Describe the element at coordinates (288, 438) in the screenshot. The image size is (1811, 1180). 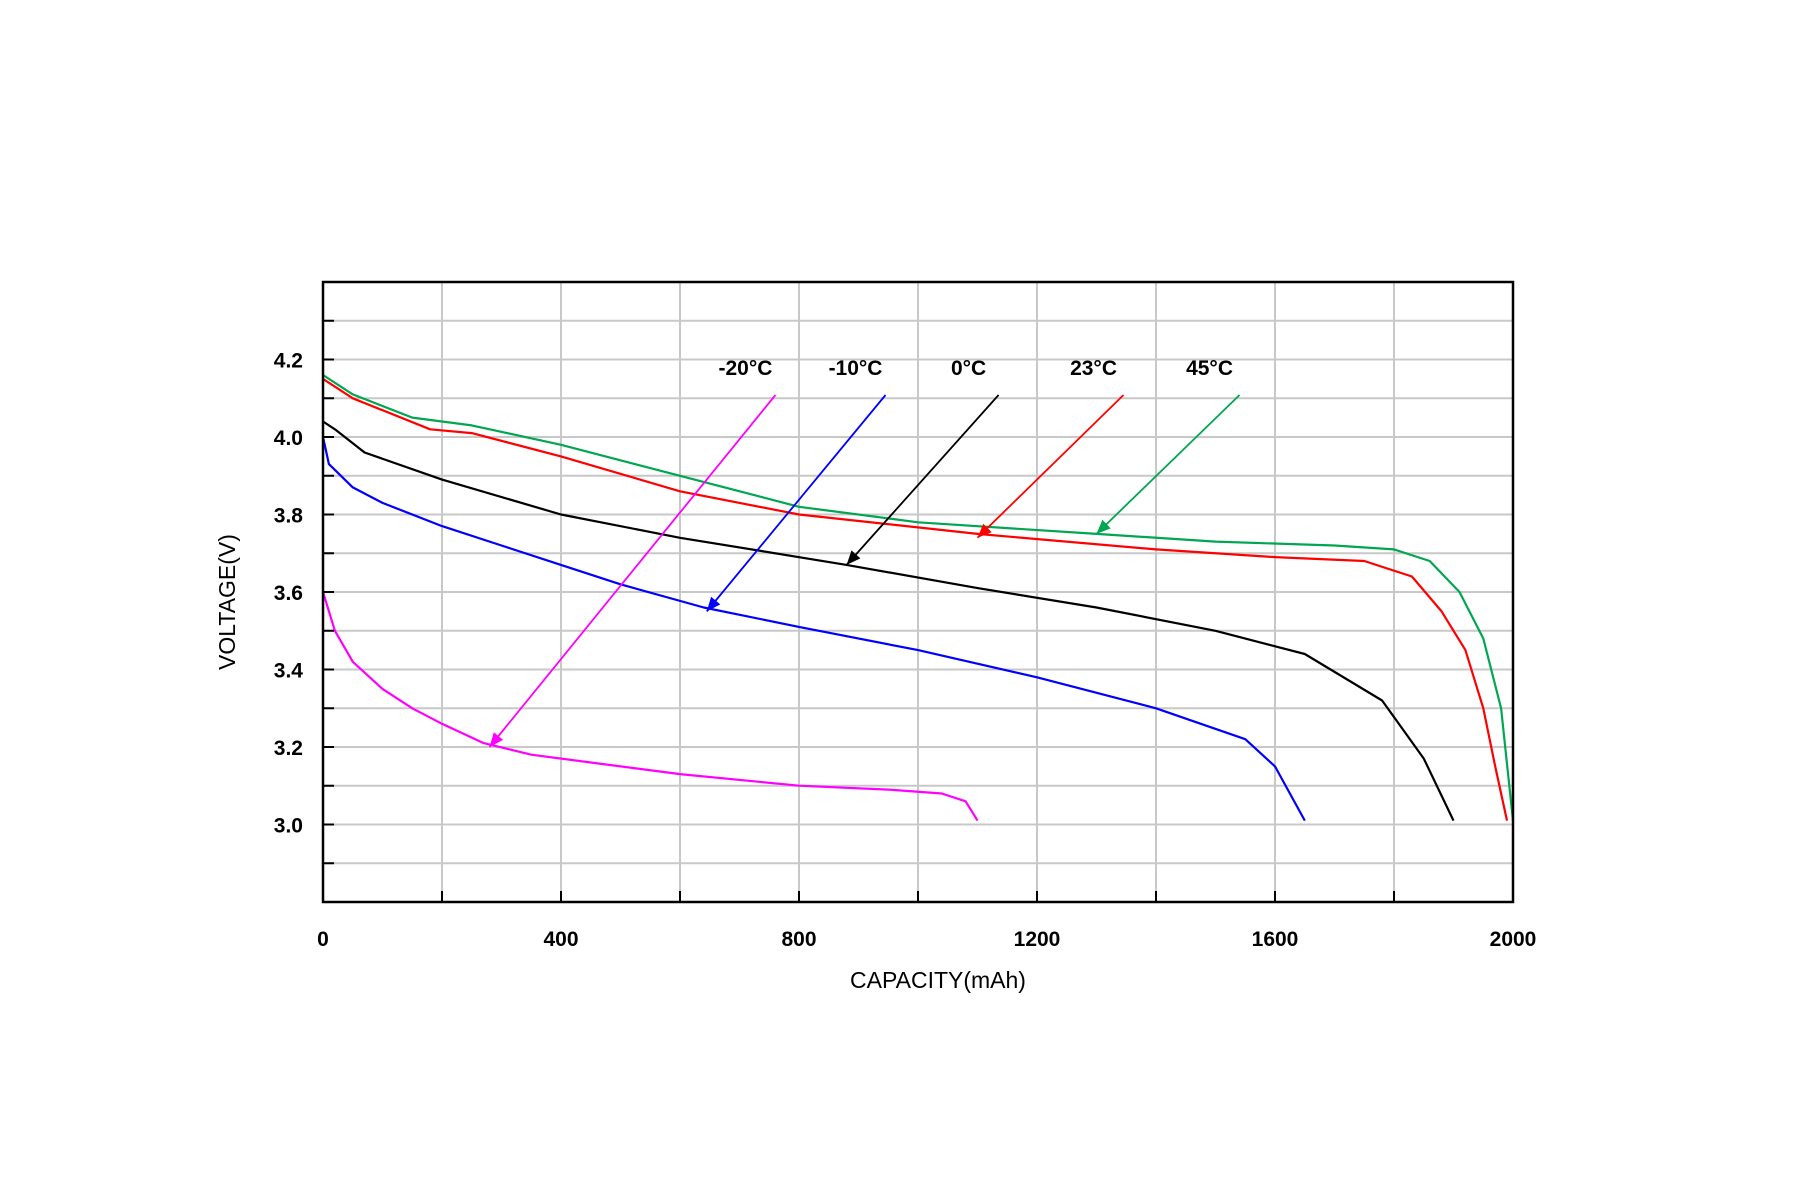
I see `y-tick-label: 4.0` at that location.